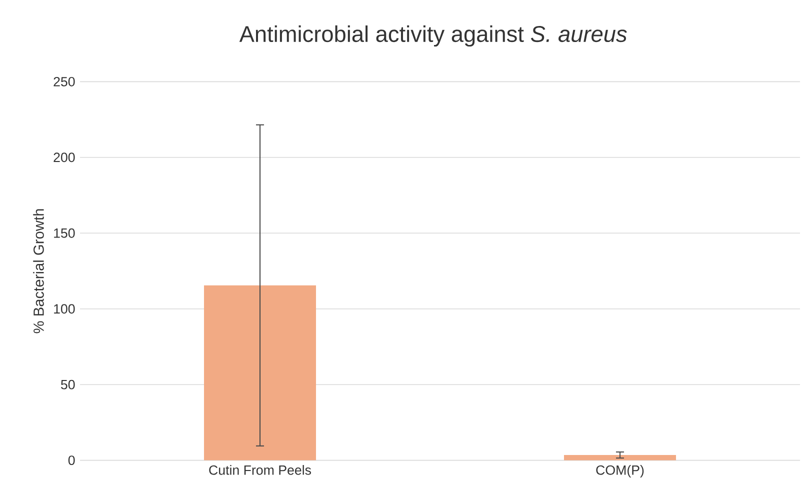 This screenshot has width=801, height=495. Describe the element at coordinates (64, 81) in the screenshot. I see `y-tick-label: 250` at that location.